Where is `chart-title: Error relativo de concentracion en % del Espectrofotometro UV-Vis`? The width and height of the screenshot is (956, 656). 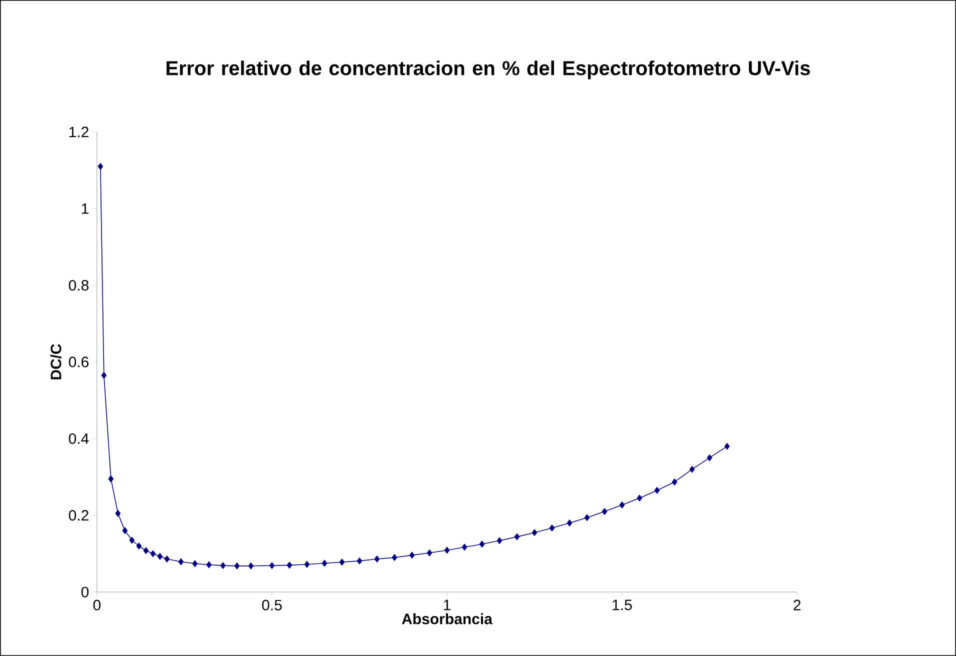 chart-title: Error relativo de concentracion en % del Espectrofotometro UV-Vis is located at coordinates (488, 70).